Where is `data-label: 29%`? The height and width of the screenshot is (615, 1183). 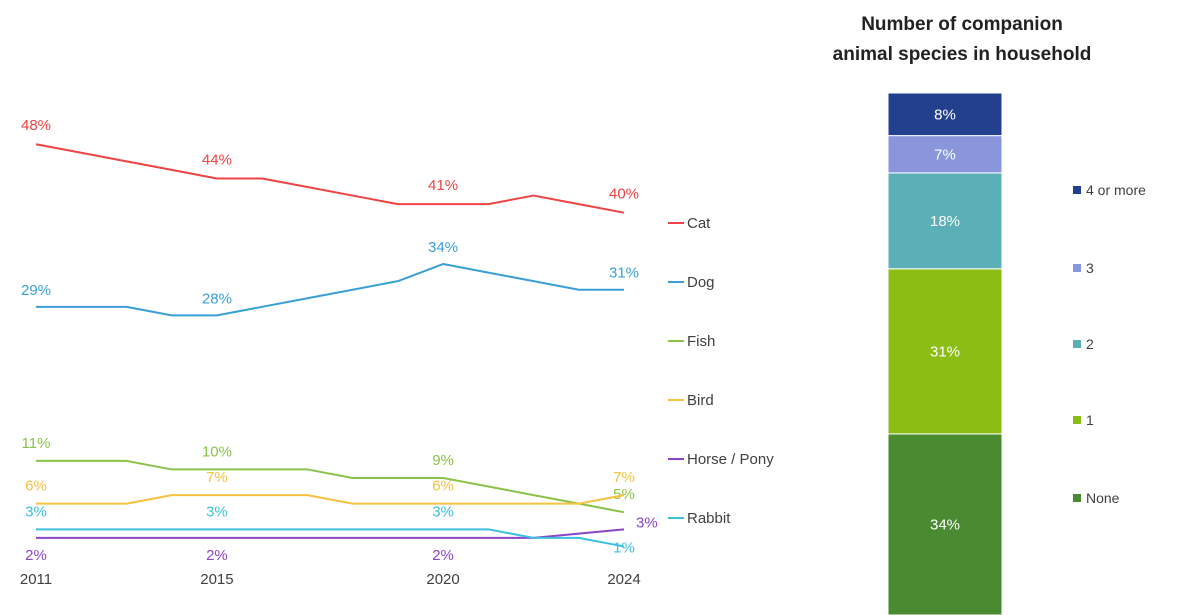 data-label: 29% is located at coordinates (36, 290).